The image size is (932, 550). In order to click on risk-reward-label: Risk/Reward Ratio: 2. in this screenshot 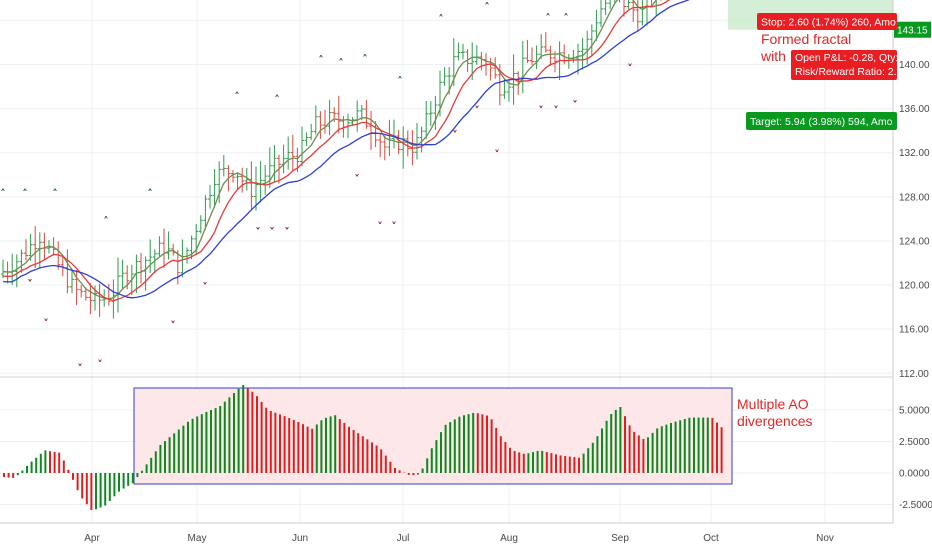, I will do `click(846, 72)`.